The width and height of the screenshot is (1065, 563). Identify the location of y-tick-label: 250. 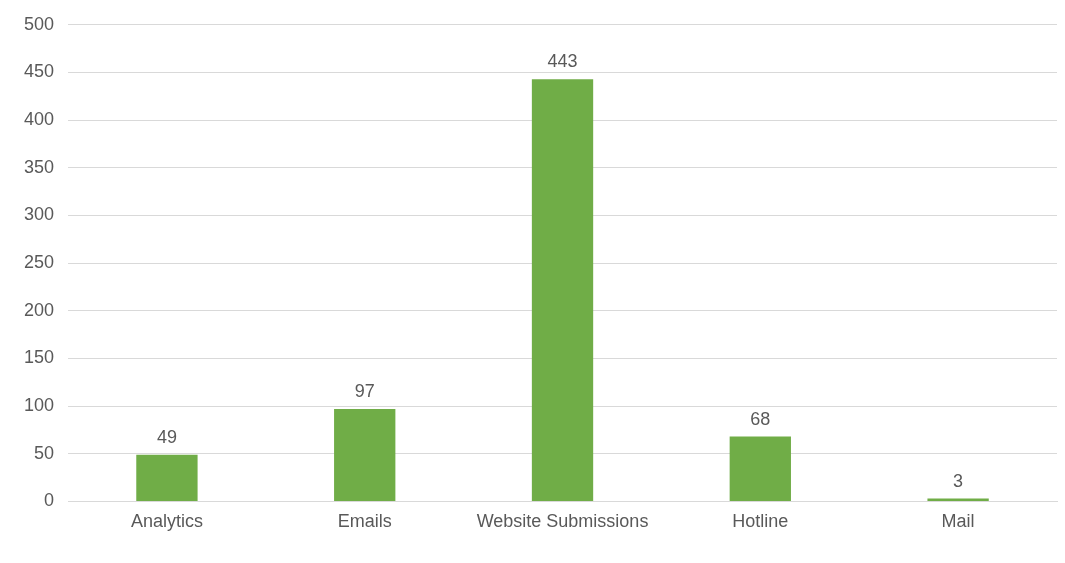
(39, 262).